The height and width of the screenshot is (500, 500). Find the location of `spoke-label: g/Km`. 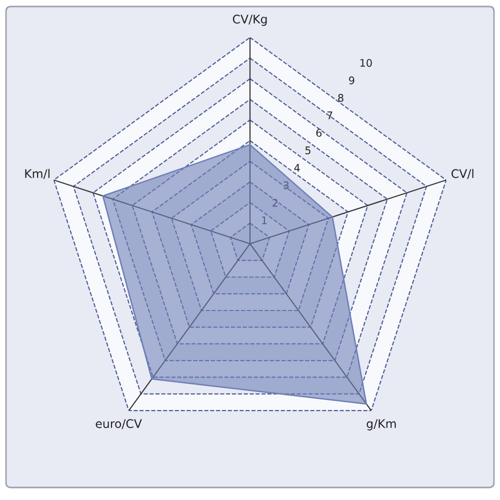

spoke-label: g/Km is located at coordinates (381, 424).